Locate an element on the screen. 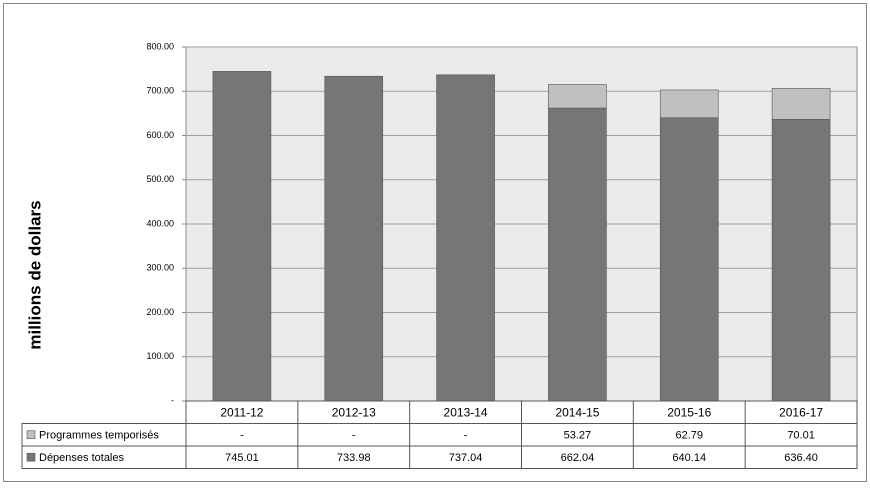  legend-label: Dépenses totales is located at coordinates (81, 458).